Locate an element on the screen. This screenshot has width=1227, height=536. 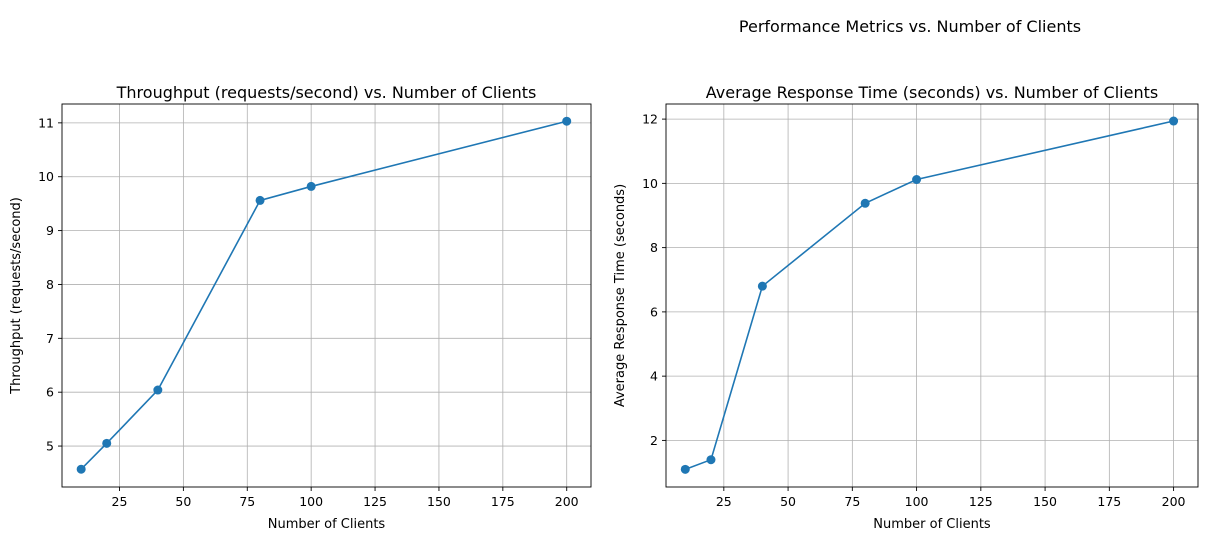
response-time-ytick-label-10: 10 is located at coordinates (650, 183).